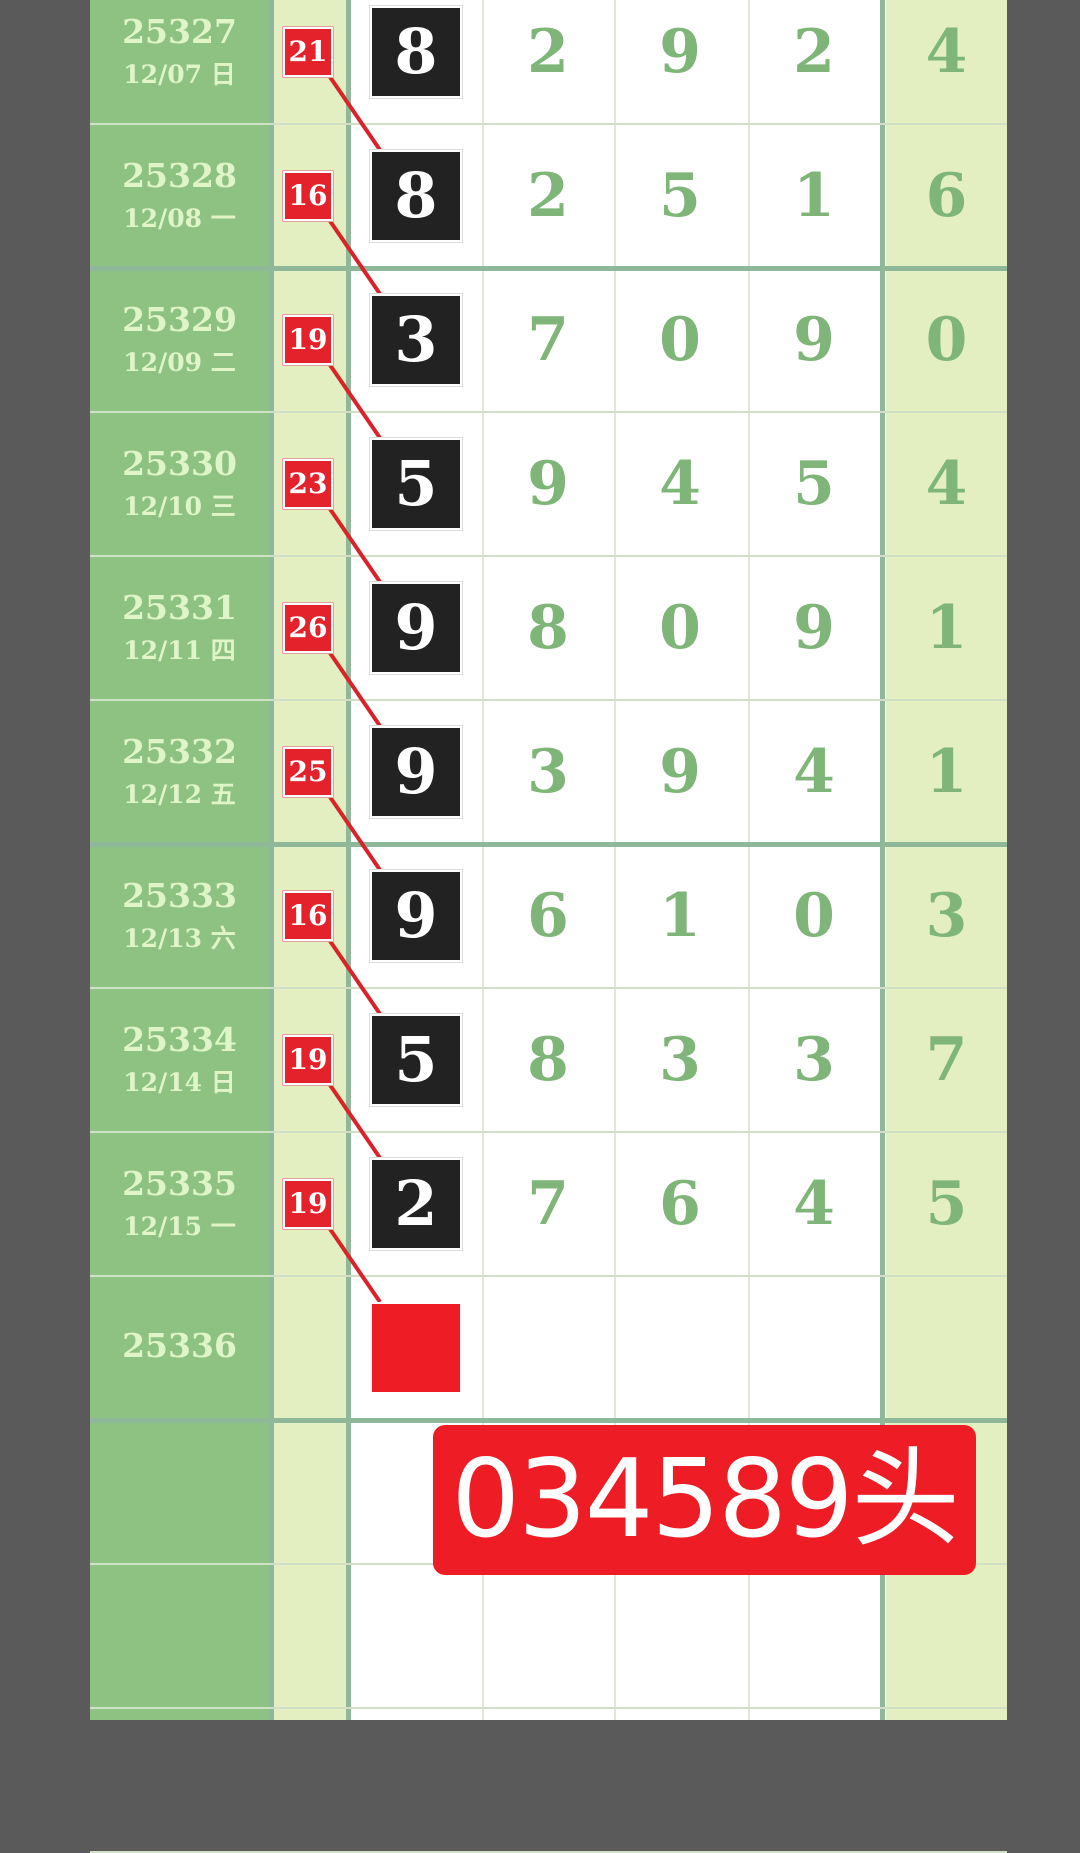 Image resolution: width=1080 pixels, height=1853 pixels. What do you see at coordinates (179, 31) in the screenshot?
I see `period-number: 25327` at bounding box center [179, 31].